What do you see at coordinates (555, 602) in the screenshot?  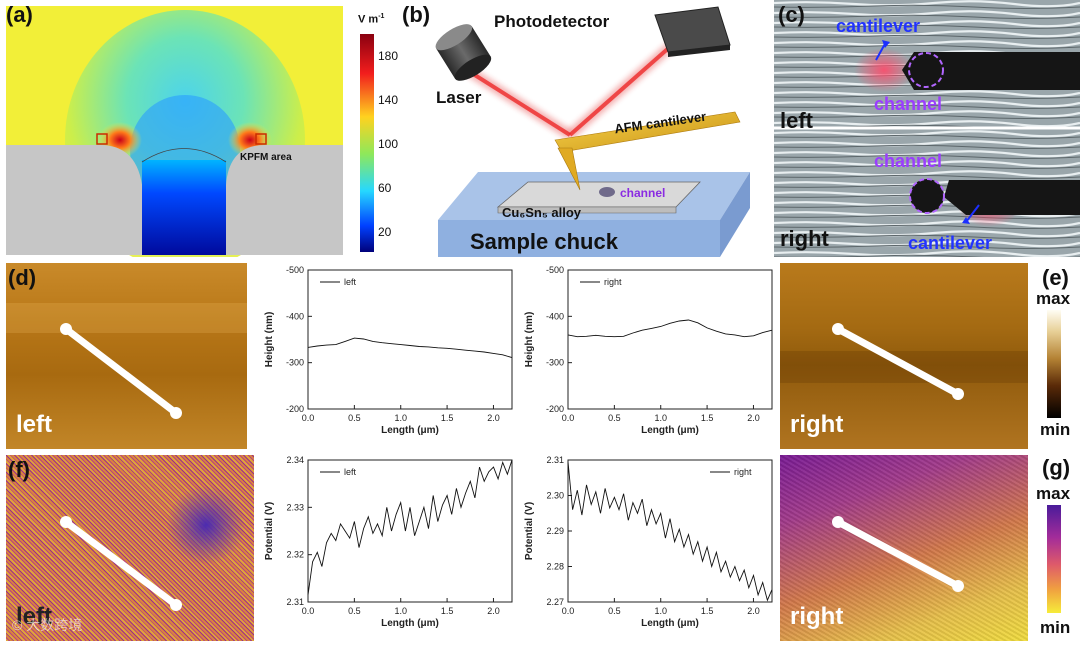 I see `y-tick-label: 2.27` at bounding box center [555, 602].